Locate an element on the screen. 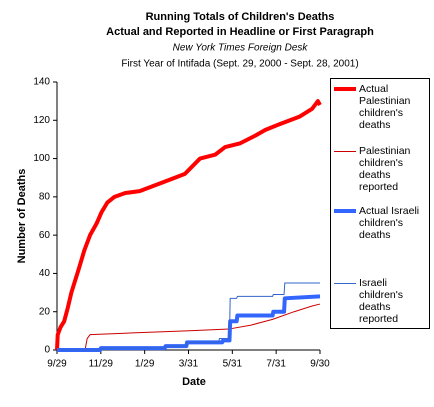  x-axis-label: Date is located at coordinates (194, 382).